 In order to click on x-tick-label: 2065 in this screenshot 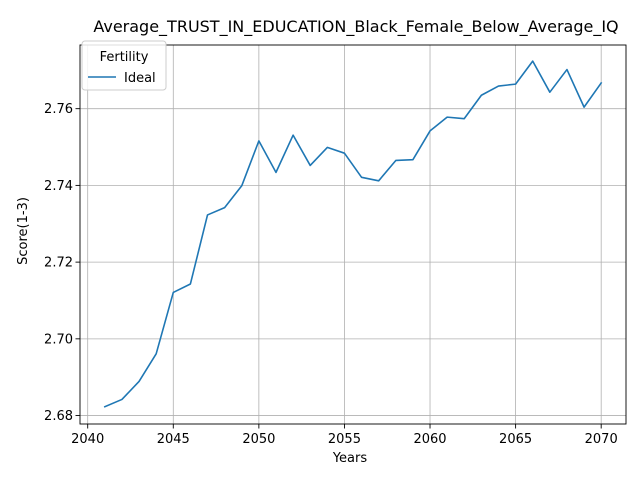, I will do `click(515, 439)`.